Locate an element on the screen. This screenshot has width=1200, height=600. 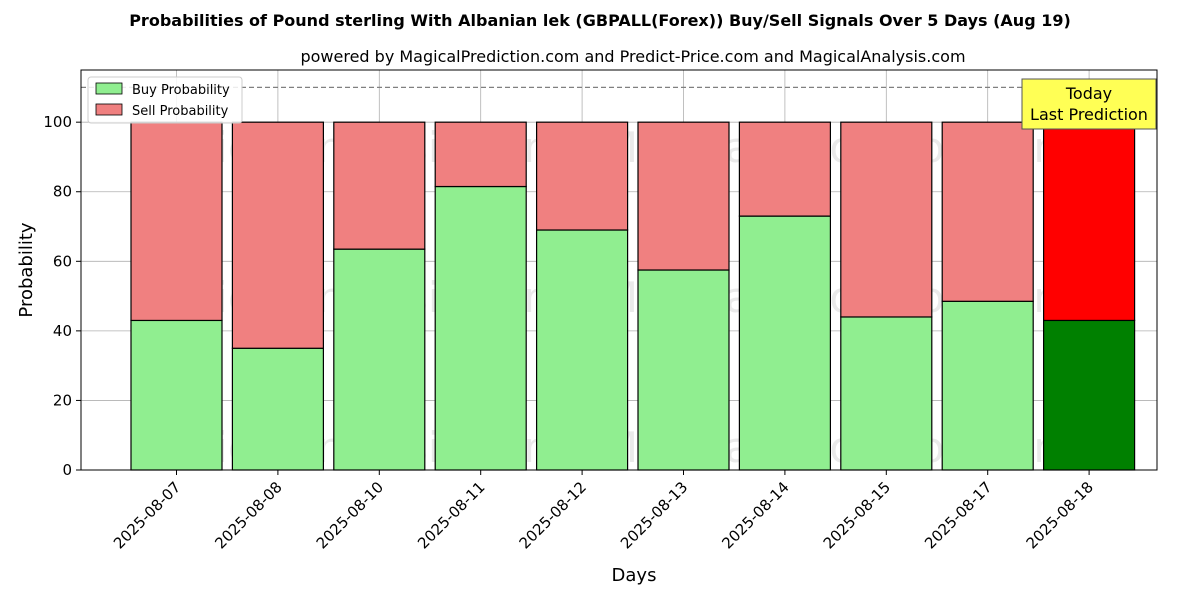
x-tick-label: 2025-08-14 is located at coordinates (755, 515).